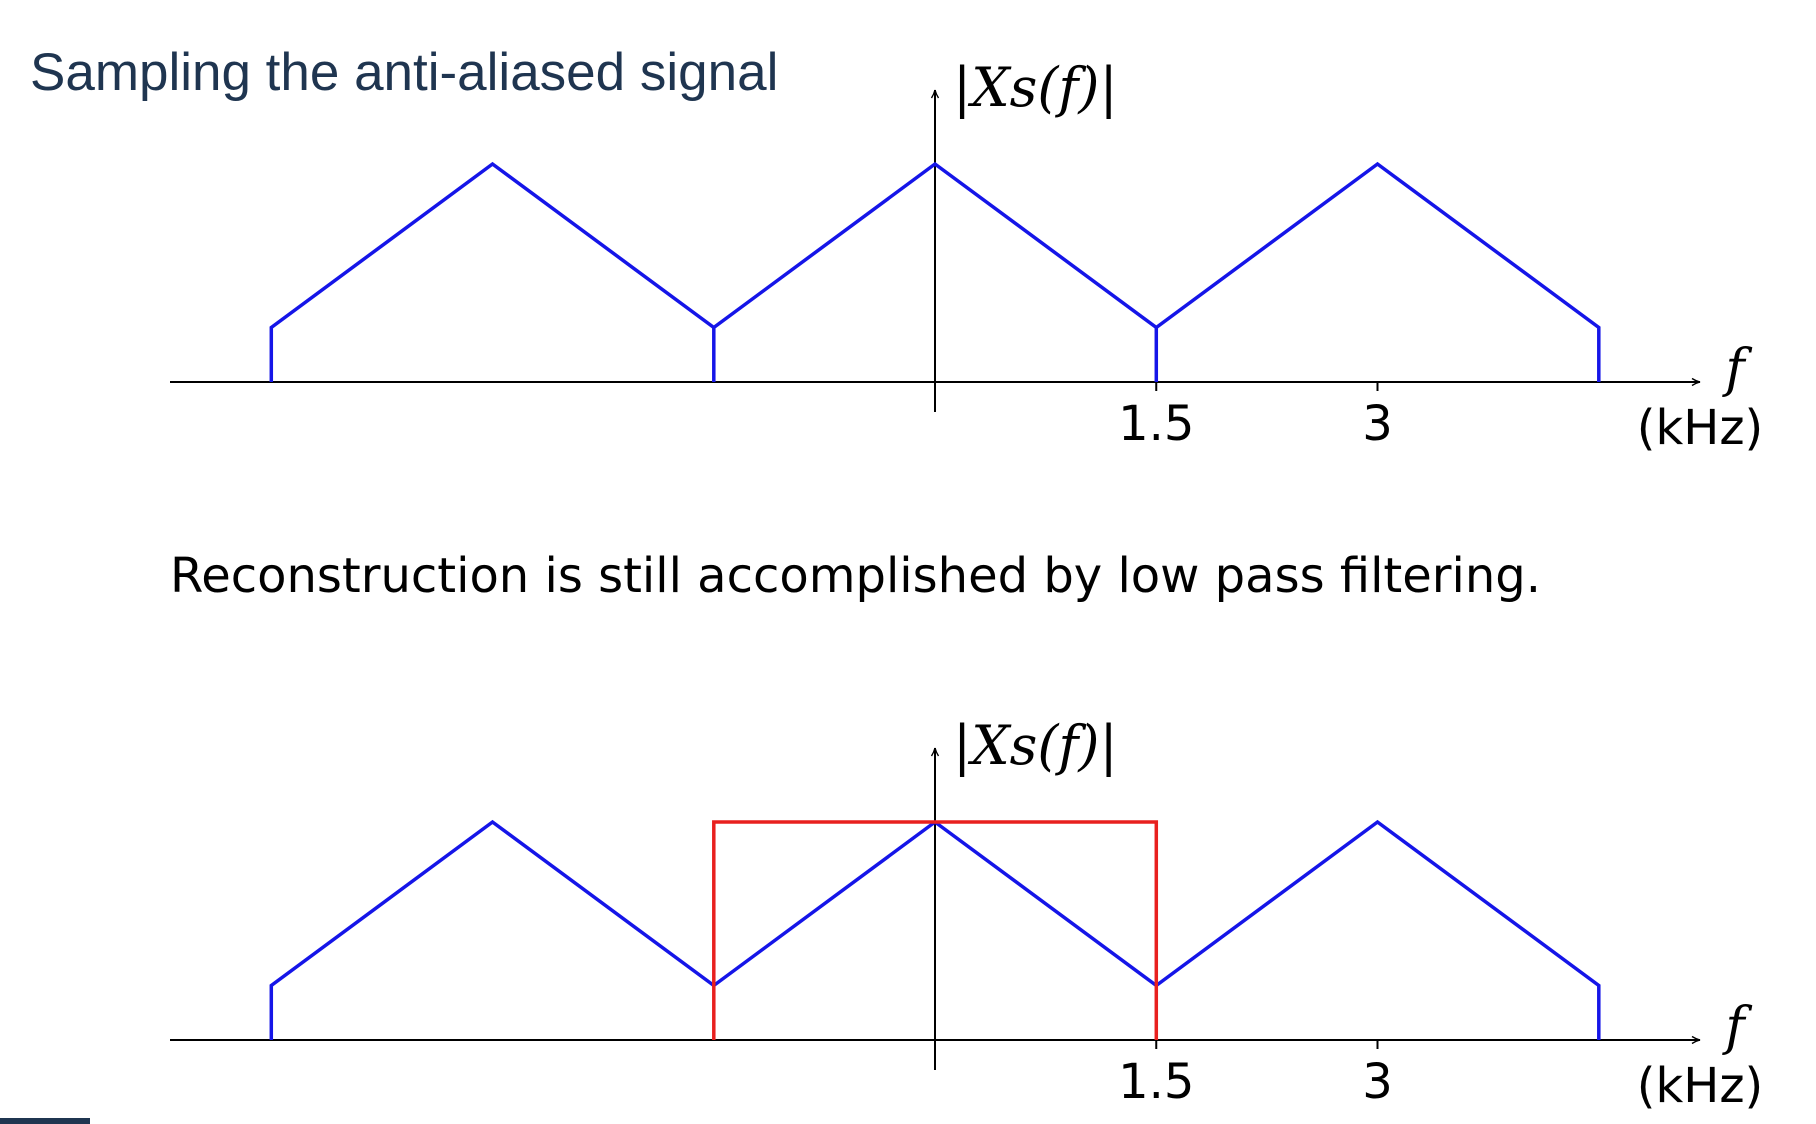  Describe the element at coordinates (935, 930) in the screenshot. I see `lowpass-filter-line` at that location.